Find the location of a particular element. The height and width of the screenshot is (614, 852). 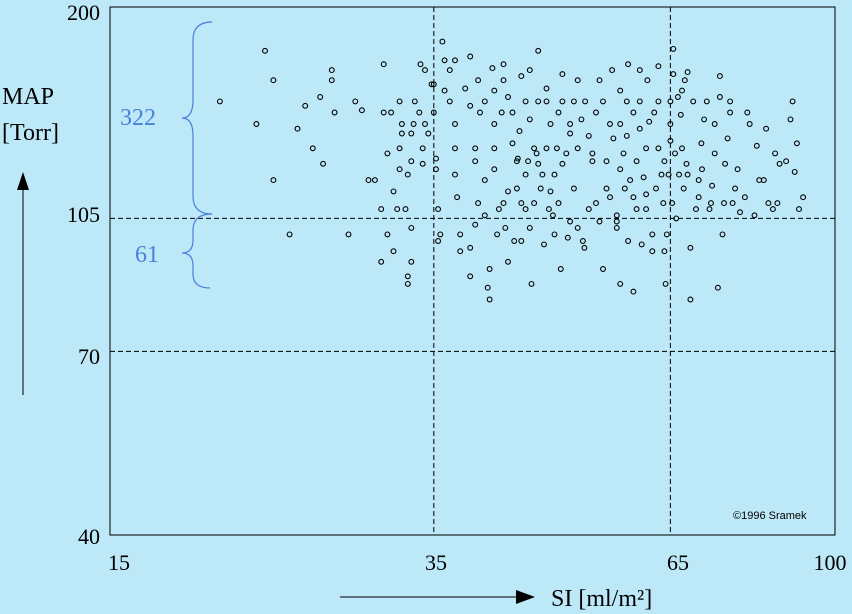

y-tick-105: 105 is located at coordinates (83, 214).